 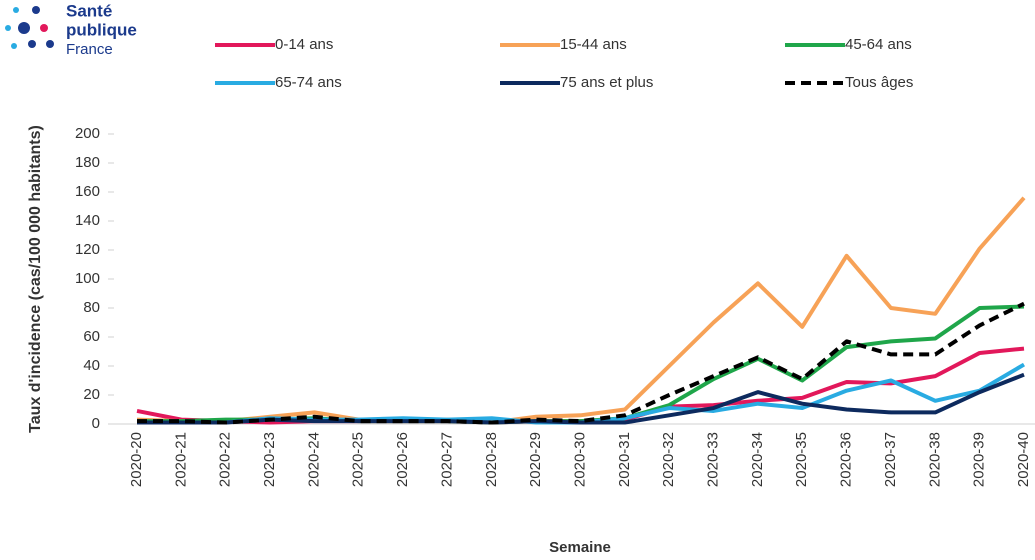 What do you see at coordinates (91, 394) in the screenshot?
I see `y-tick-label: 20` at bounding box center [91, 394].